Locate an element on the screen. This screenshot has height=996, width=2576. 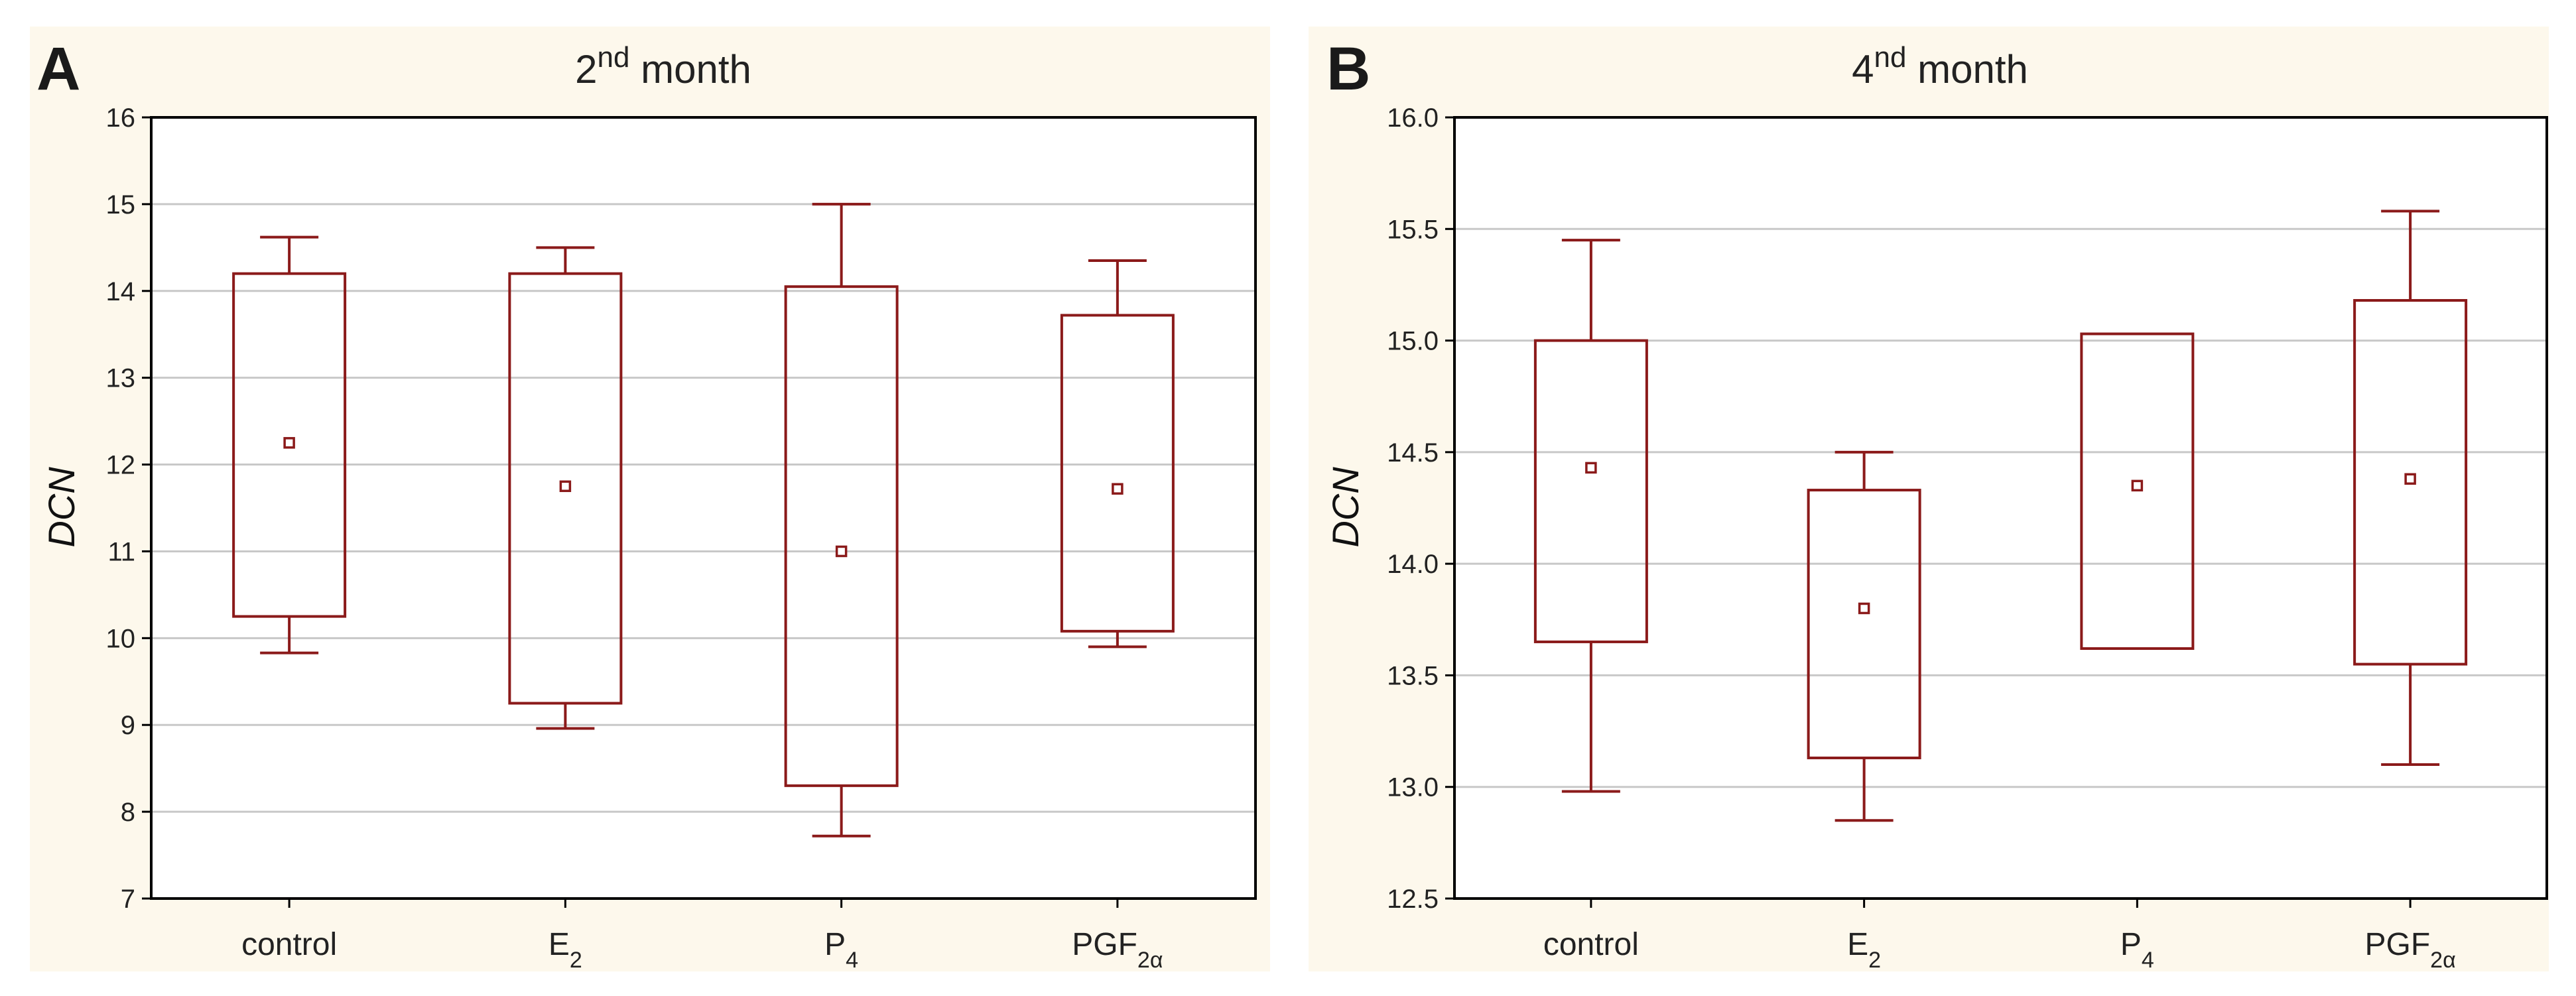
y-tick-label: 16 is located at coordinates (121, 118).